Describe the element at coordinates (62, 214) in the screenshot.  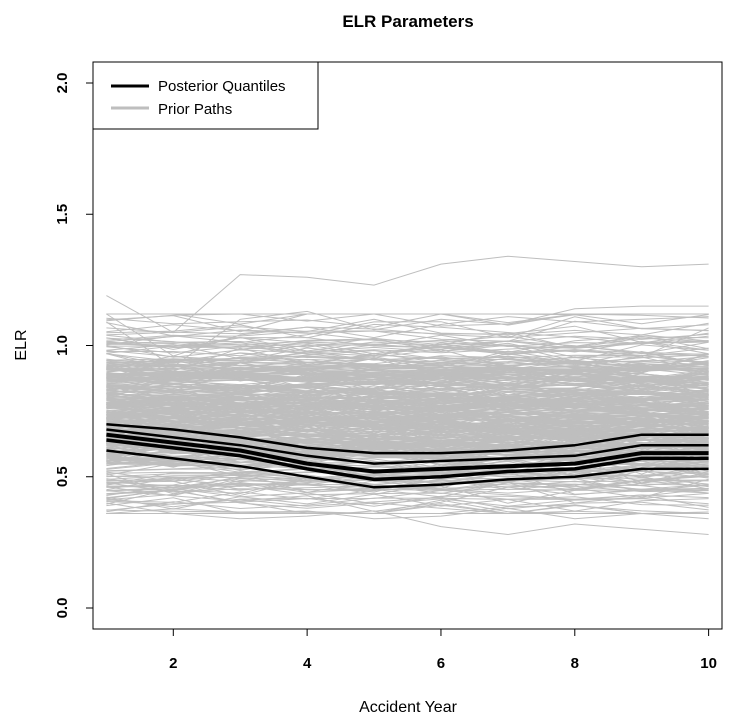
I see `y-tick-label: 1.5` at that location.